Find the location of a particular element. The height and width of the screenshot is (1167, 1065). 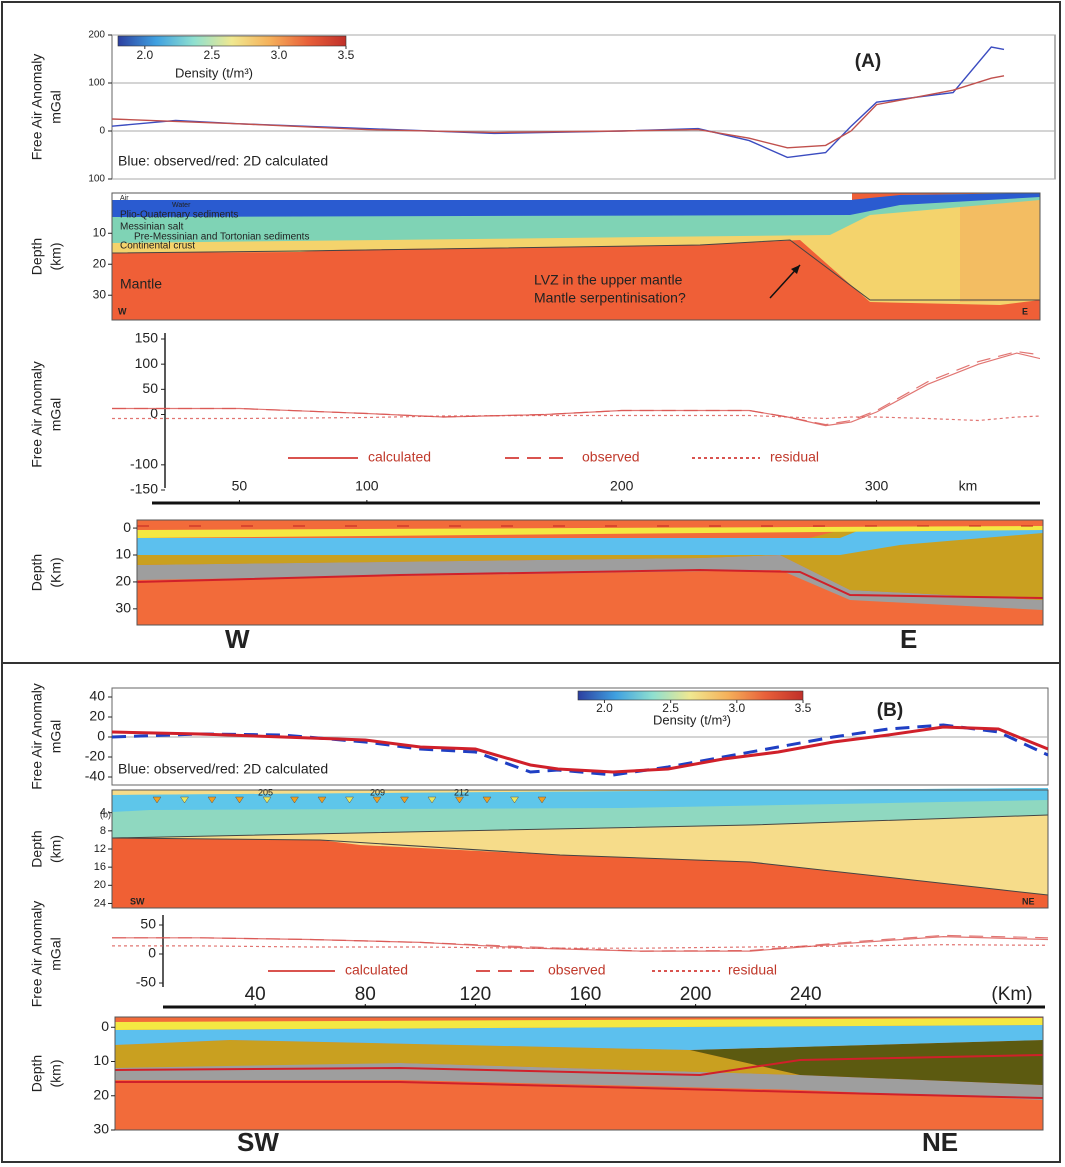

y-tick-label: 12 is located at coordinates (100, 849).